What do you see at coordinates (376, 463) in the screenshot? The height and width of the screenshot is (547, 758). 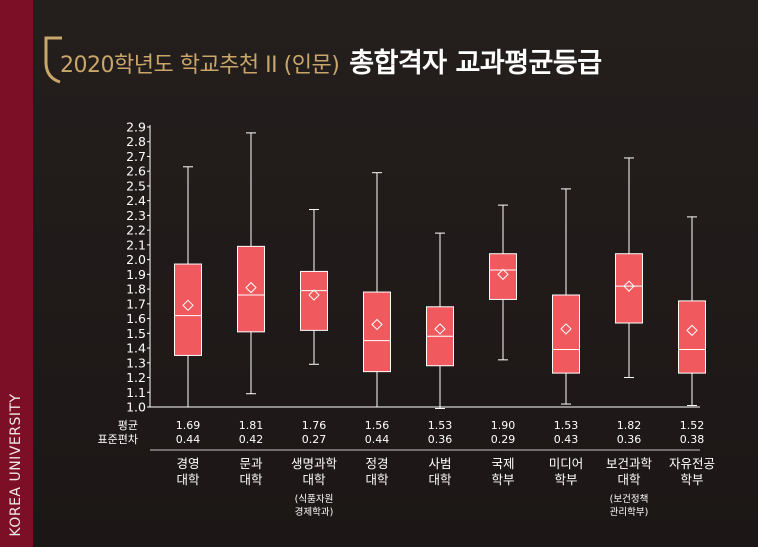 I see `category-label: 정경` at bounding box center [376, 463].